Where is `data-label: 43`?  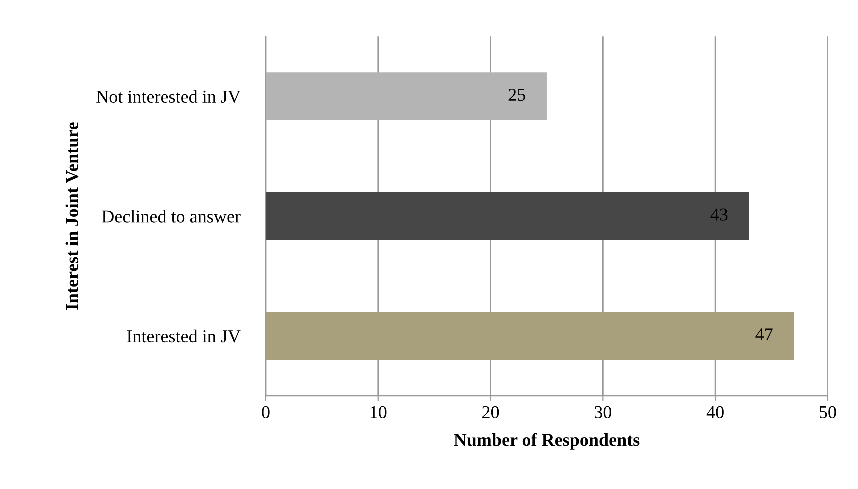 data-label: 43 is located at coordinates (719, 214).